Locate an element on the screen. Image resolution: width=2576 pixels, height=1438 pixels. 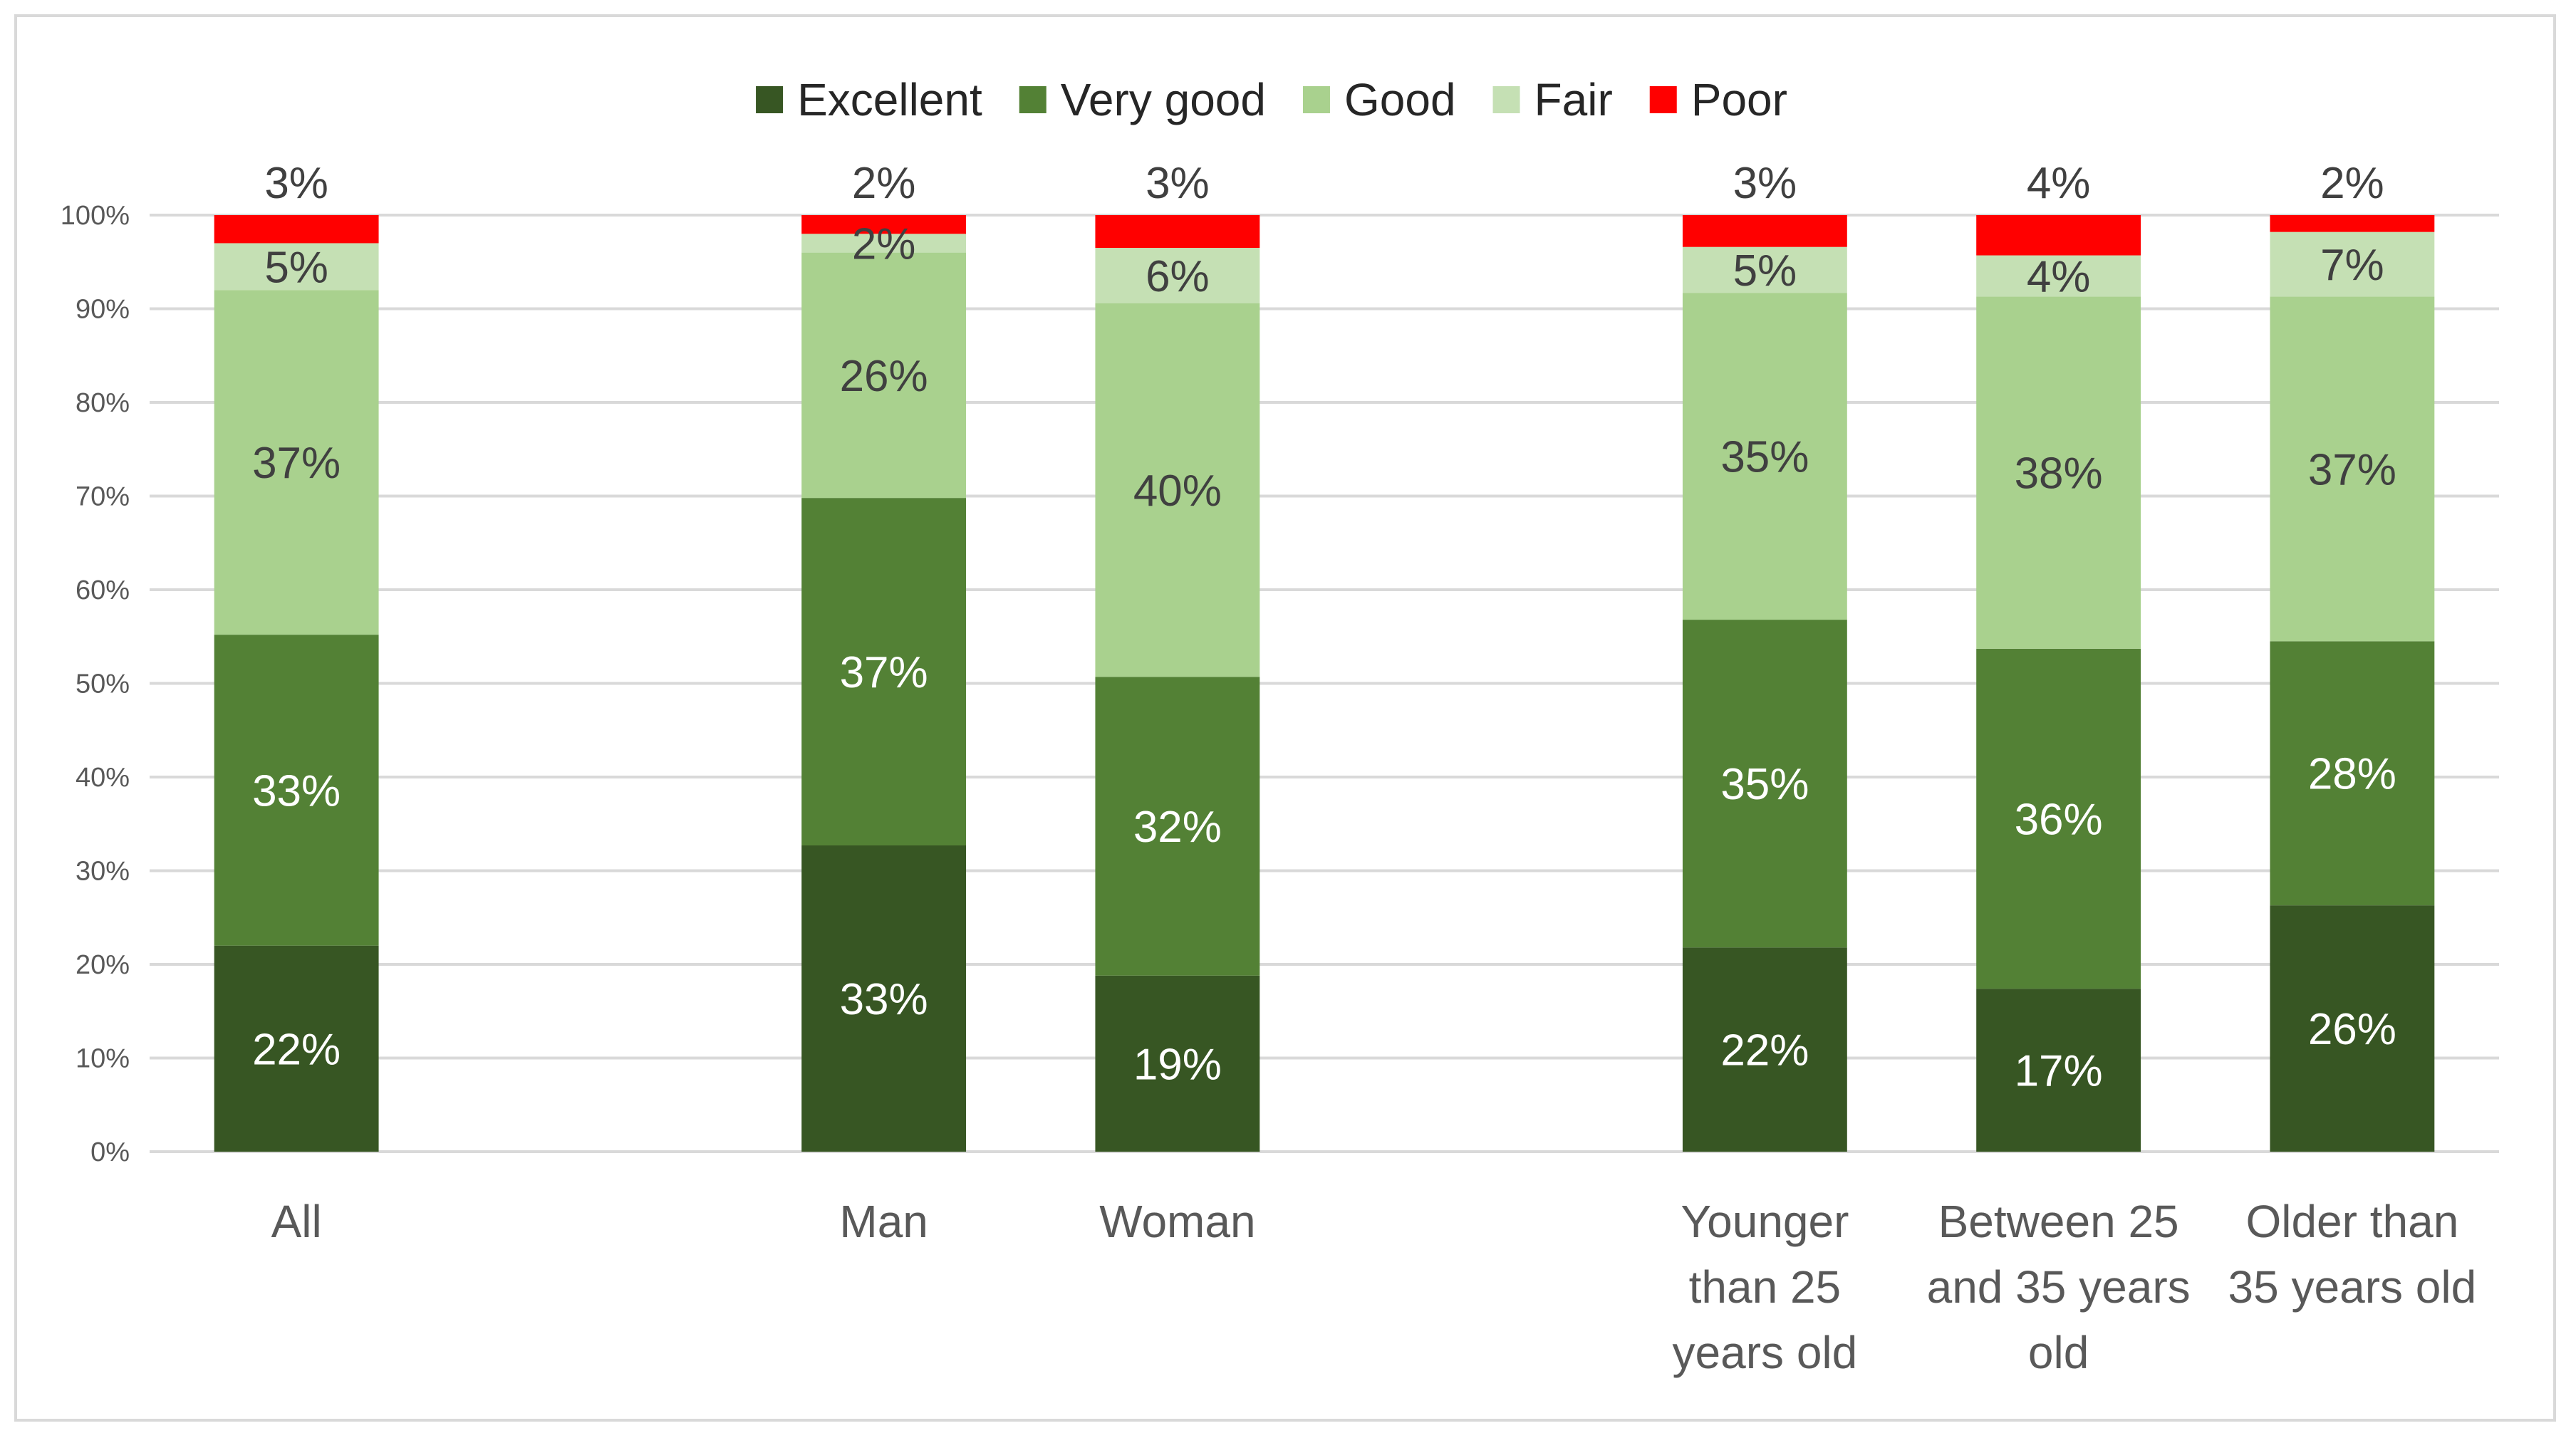
category-label: Younger than 25 years old is located at coordinates (1765, 1287).